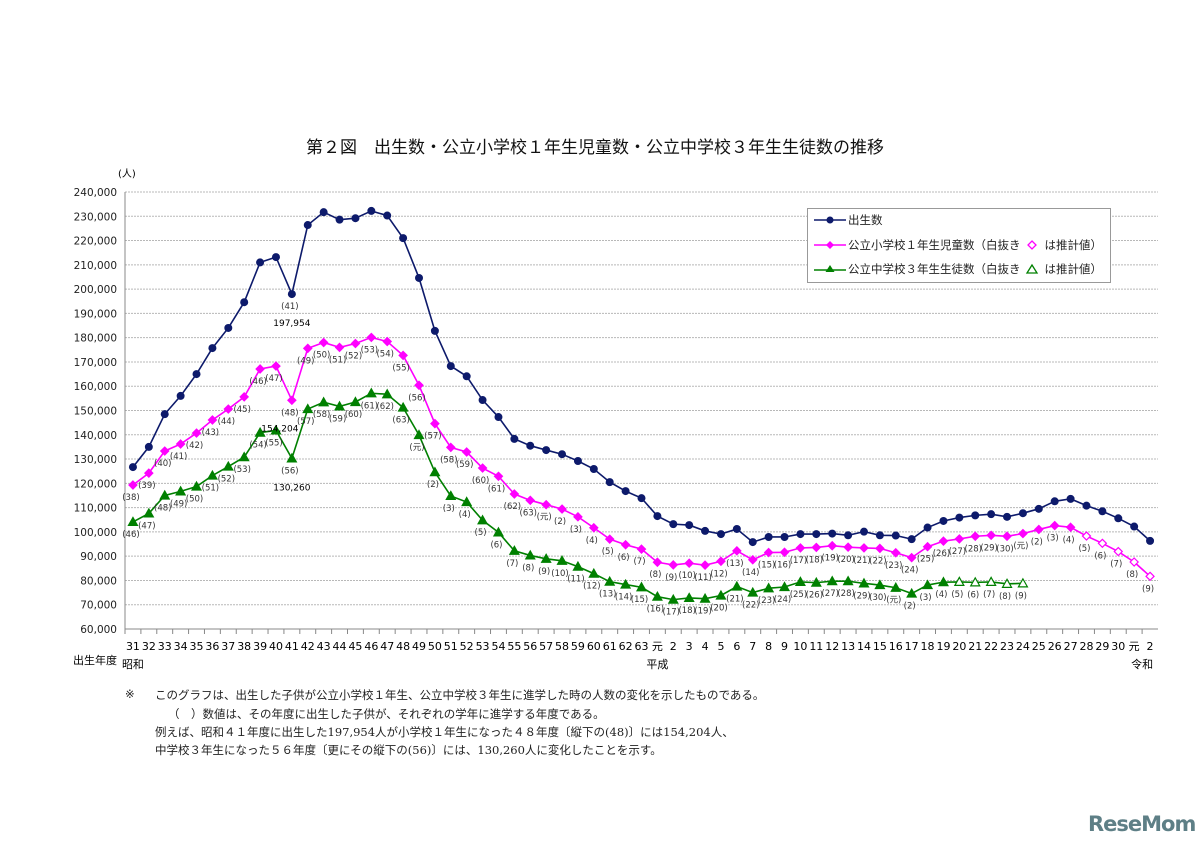 The width and height of the screenshot is (1200, 848). I want to click on legend-label: は推計値）, so click(1073, 245).